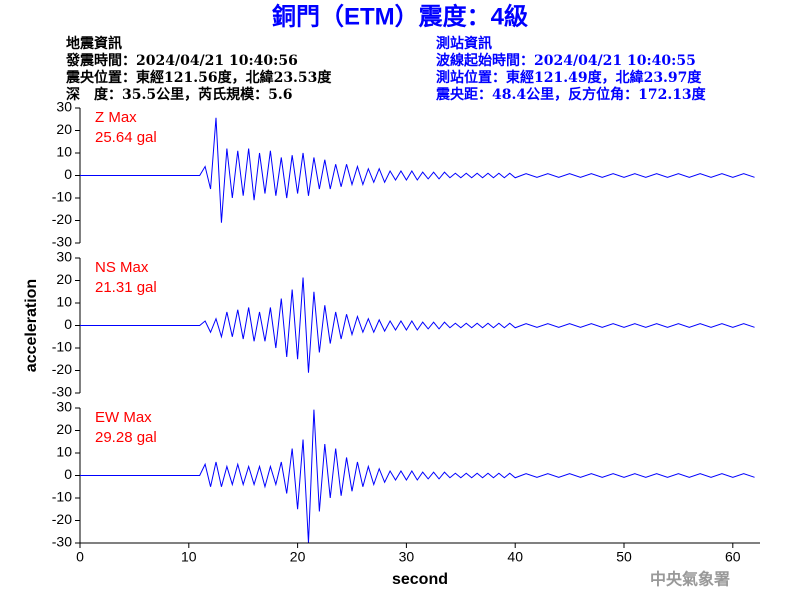 This screenshot has width=800, height=600. Describe the element at coordinates (624, 557) in the screenshot. I see `x-tick-label: 50` at that location.